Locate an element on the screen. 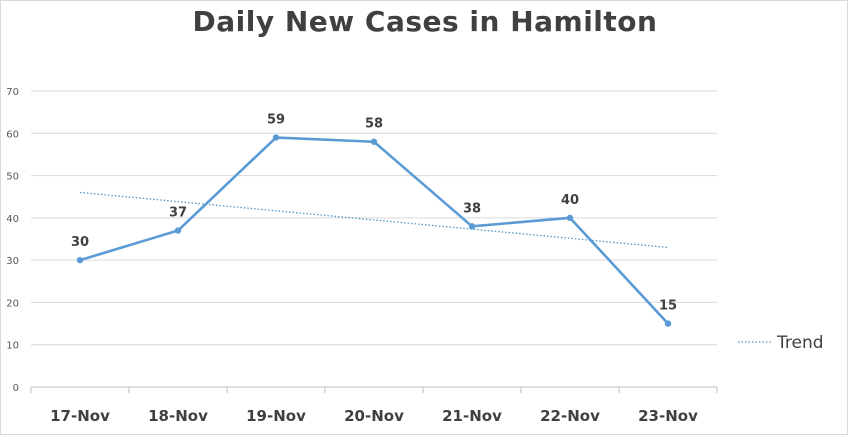 The image size is (848, 435). y-tick-label: 60 is located at coordinates (12, 134).